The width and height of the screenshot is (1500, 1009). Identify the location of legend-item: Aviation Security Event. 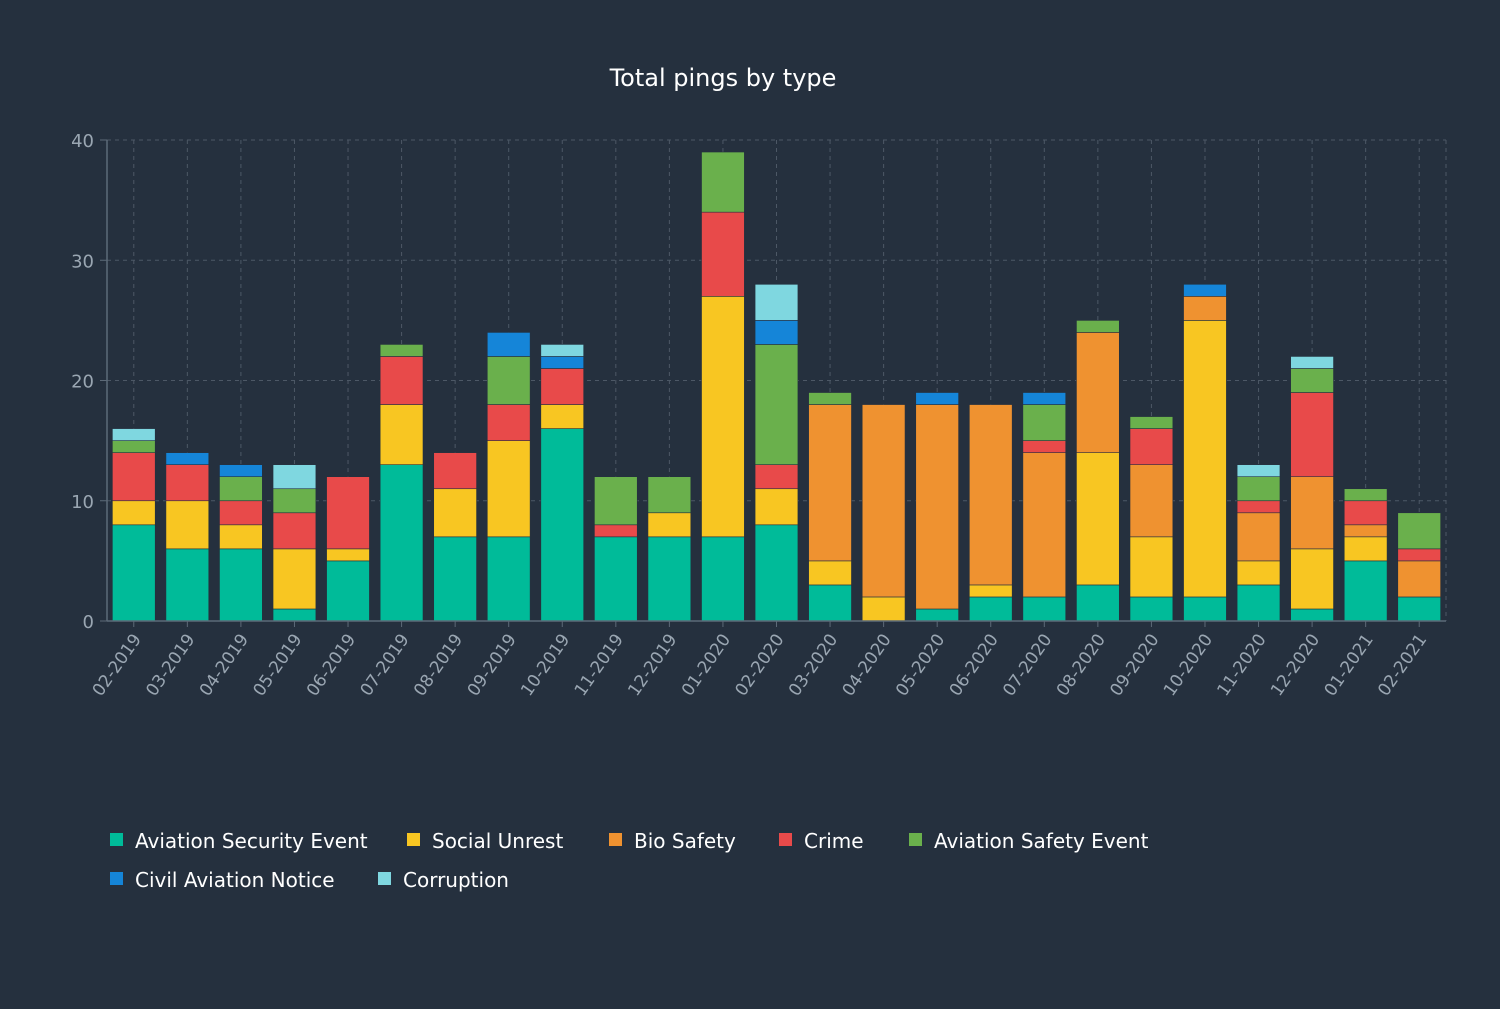
(239, 841).